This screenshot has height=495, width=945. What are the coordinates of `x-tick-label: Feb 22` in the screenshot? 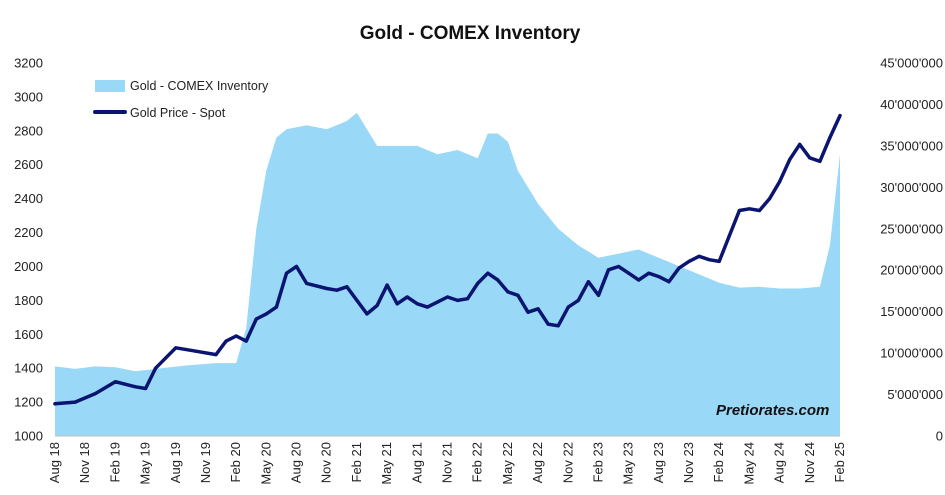 It's located at (477, 462).